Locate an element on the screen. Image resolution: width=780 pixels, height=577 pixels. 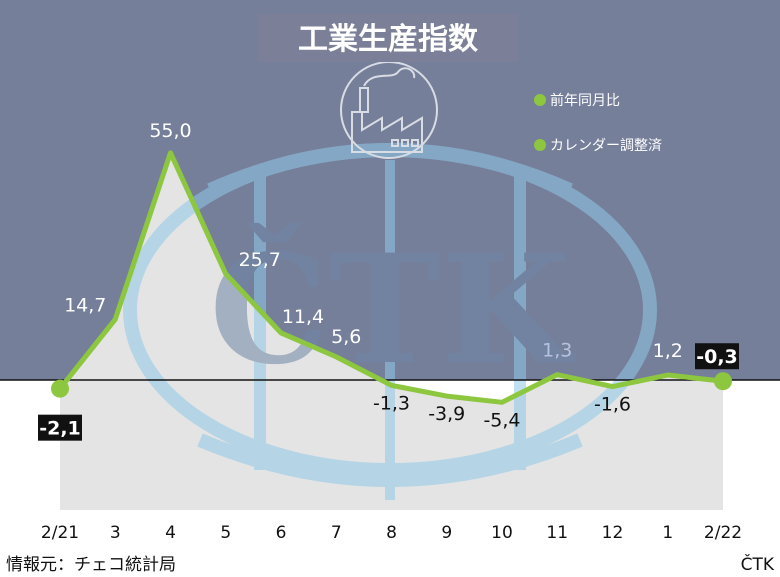
title-box is located at coordinates (388, 38).